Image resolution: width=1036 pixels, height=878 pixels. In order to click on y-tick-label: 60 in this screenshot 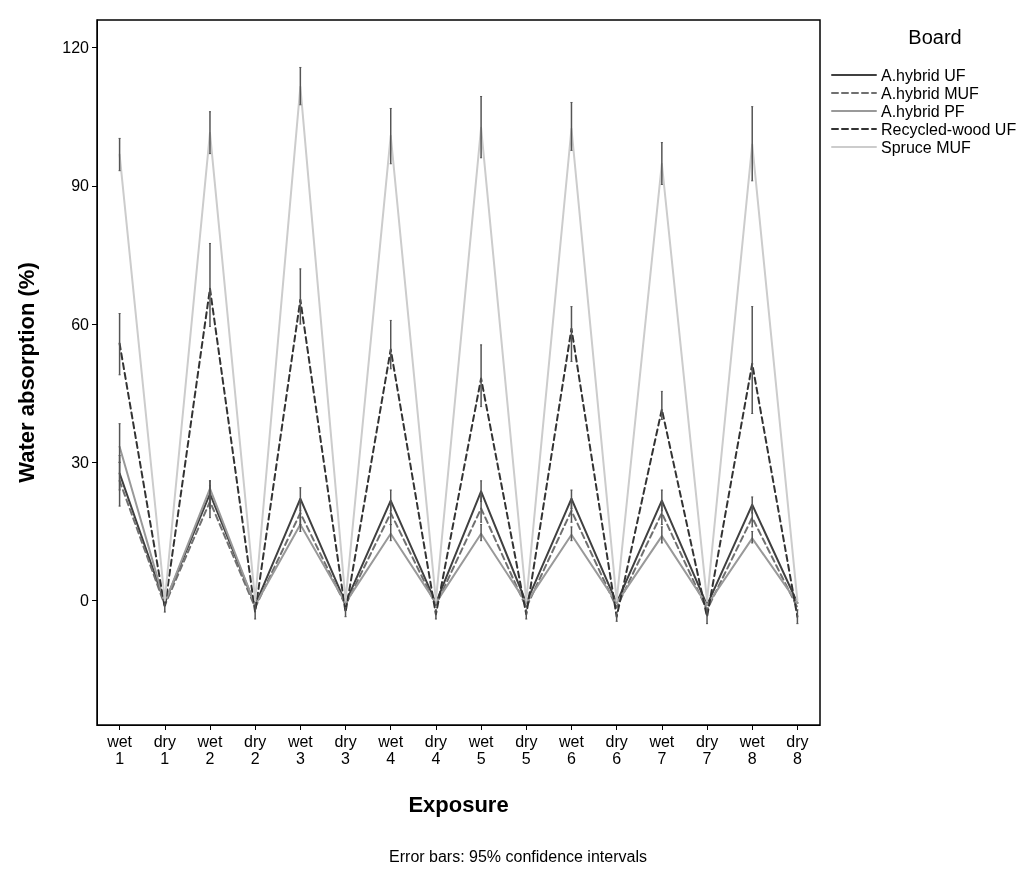, I will do `click(80, 324)`.